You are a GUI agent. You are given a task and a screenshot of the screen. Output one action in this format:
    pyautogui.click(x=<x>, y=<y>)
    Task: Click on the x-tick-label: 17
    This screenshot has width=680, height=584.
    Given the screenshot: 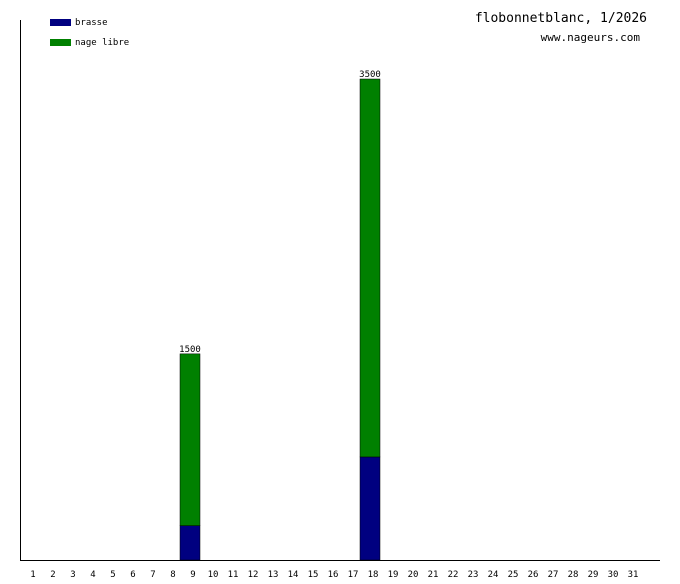 What is the action you would take?
    pyautogui.click(x=353, y=575)
    